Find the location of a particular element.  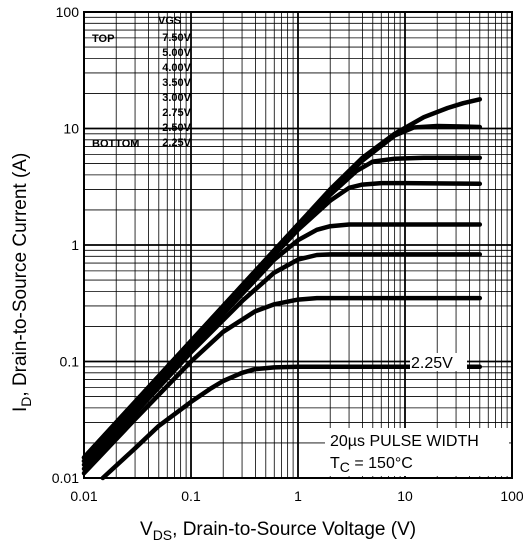

legend-entry: 2.75V is located at coordinates (176, 113).